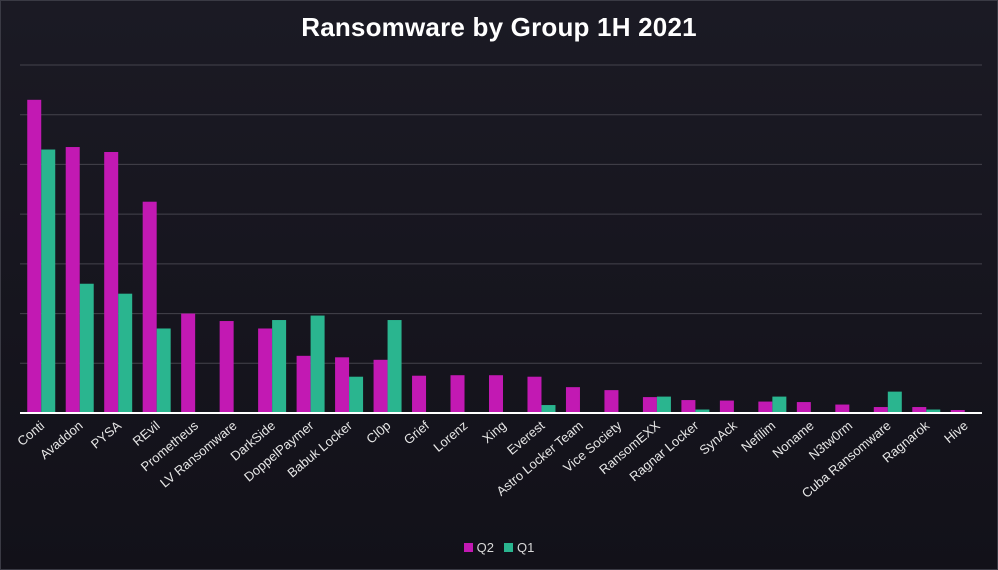  What do you see at coordinates (378, 432) in the screenshot?
I see `x-tick-label: Cl0p` at bounding box center [378, 432].